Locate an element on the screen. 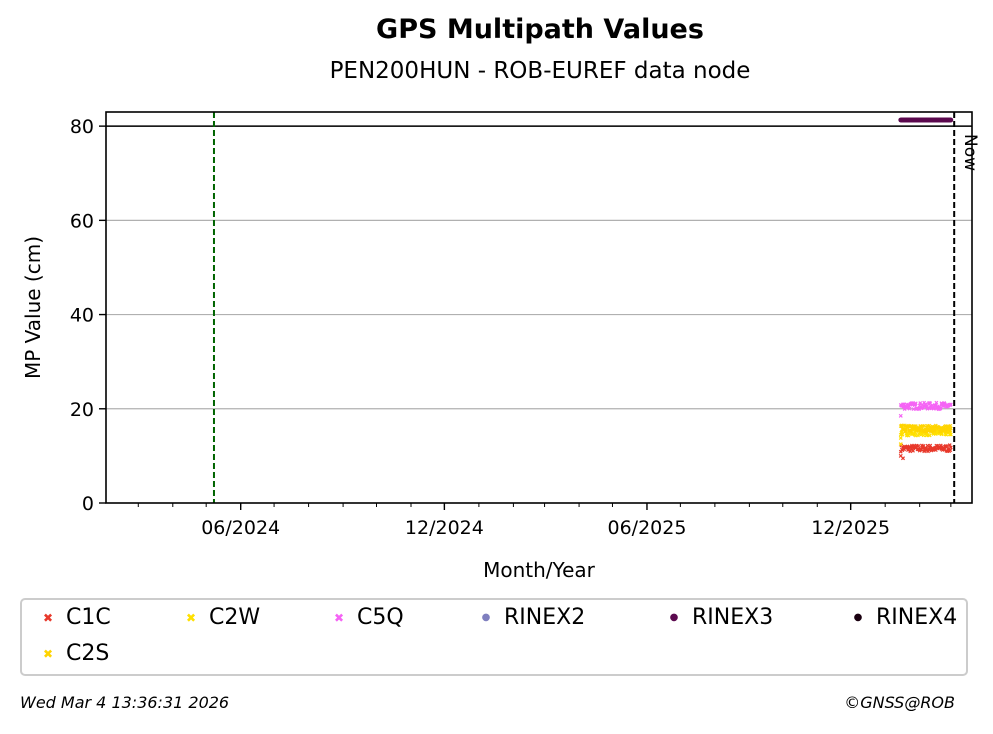 Image resolution: width=993 pixels, height=734 pixels. legend-item-rinex2: ● RINEX2 is located at coordinates (530, 617).